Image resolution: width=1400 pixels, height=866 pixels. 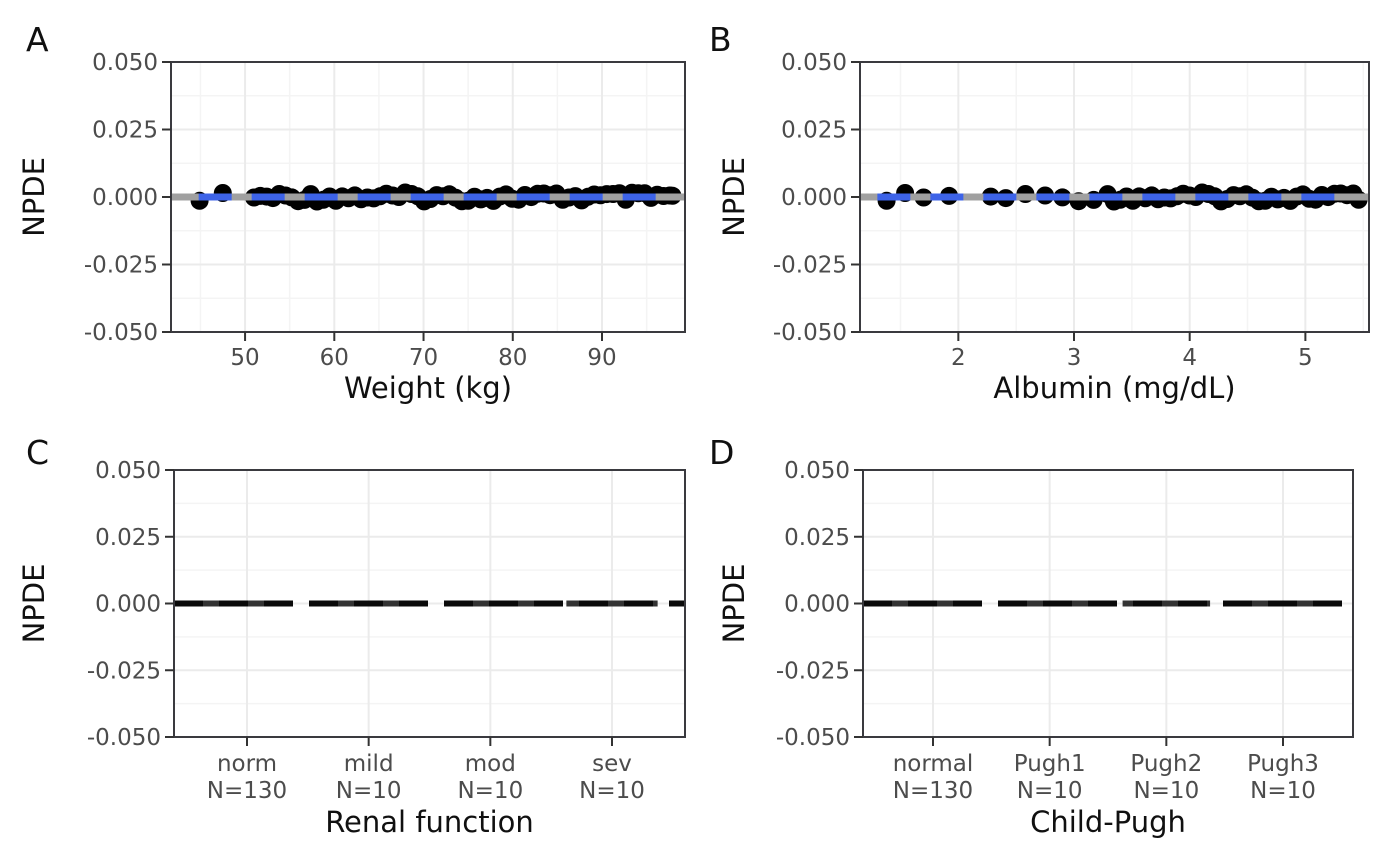 I want to click on axes: 0.050 0.025 0.000 -0.025 -0.050 50 60 70 80 90, so click(x=350, y=210).